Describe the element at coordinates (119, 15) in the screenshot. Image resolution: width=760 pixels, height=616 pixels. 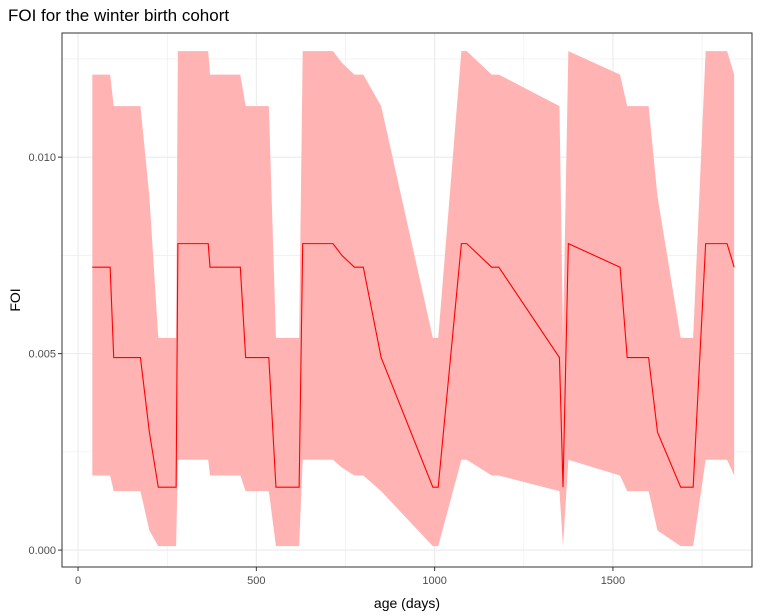
I see `chart-title: FOI for the winter birth cohort` at that location.